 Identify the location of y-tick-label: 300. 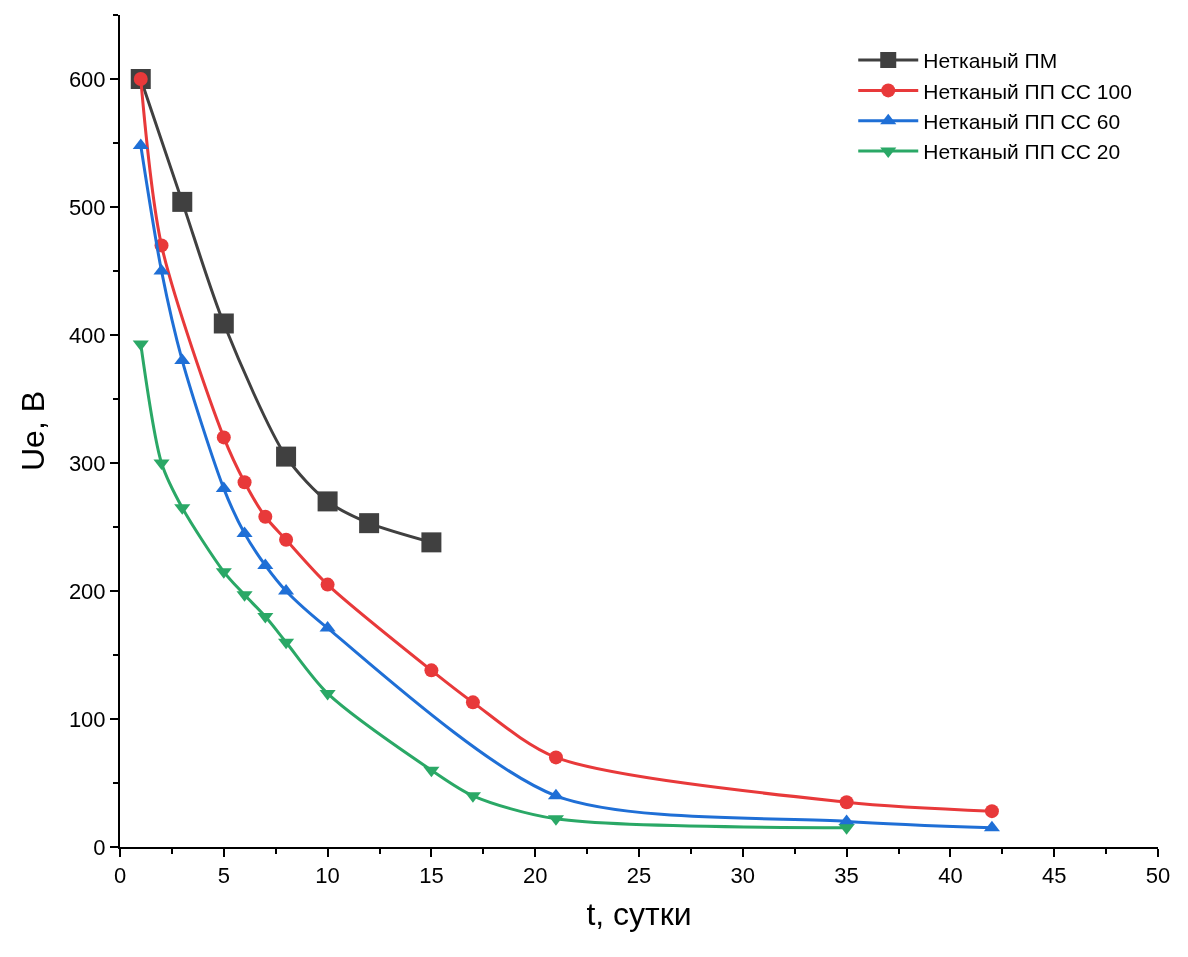
(87, 463).